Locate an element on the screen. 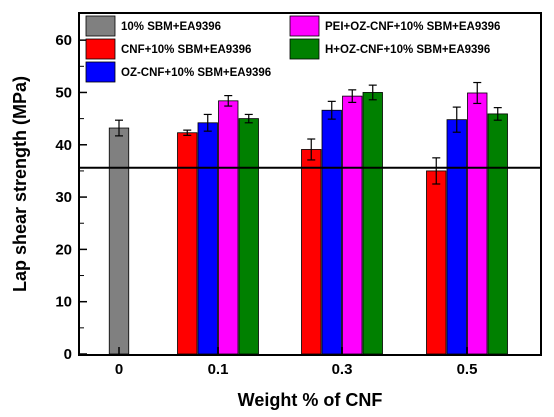 The image size is (554, 417). y-tick-label-60: 60 is located at coordinates (63, 40).